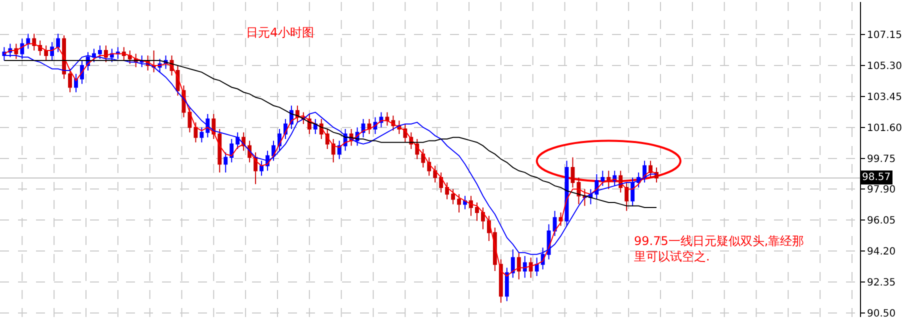 This screenshot has height=325, width=918. What do you see at coordinates (884, 128) in the screenshot?
I see `y-tick-label: 101.60` at bounding box center [884, 128].